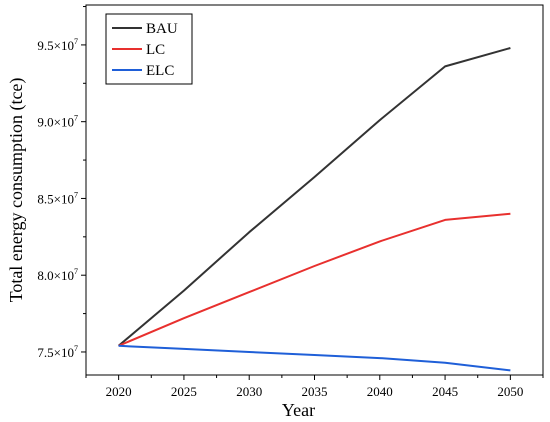 The height and width of the screenshot is (422, 550). Describe the element at coordinates (314, 358) in the screenshot. I see `series-line-elc` at that location.